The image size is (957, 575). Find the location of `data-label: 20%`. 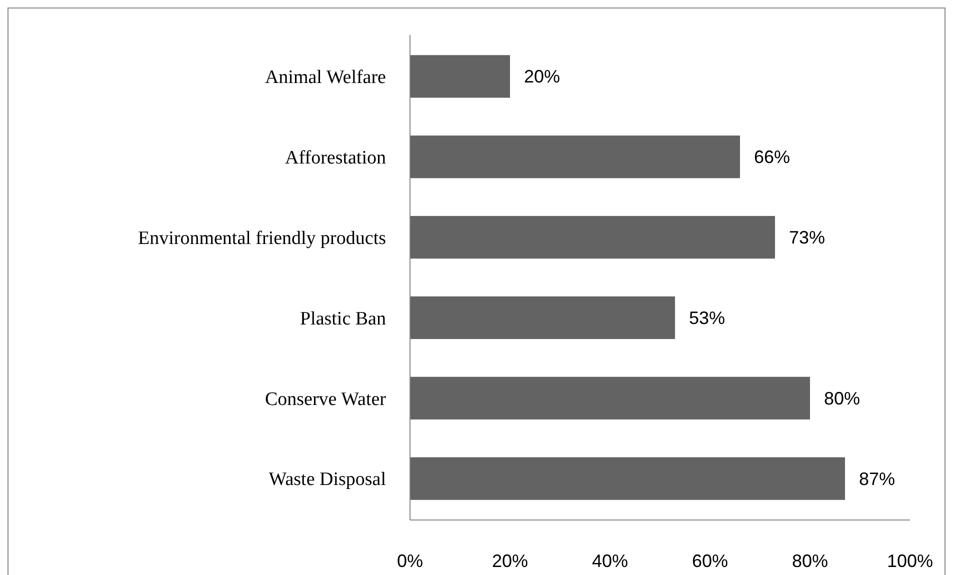

data-label: 20% is located at coordinates (542, 76).